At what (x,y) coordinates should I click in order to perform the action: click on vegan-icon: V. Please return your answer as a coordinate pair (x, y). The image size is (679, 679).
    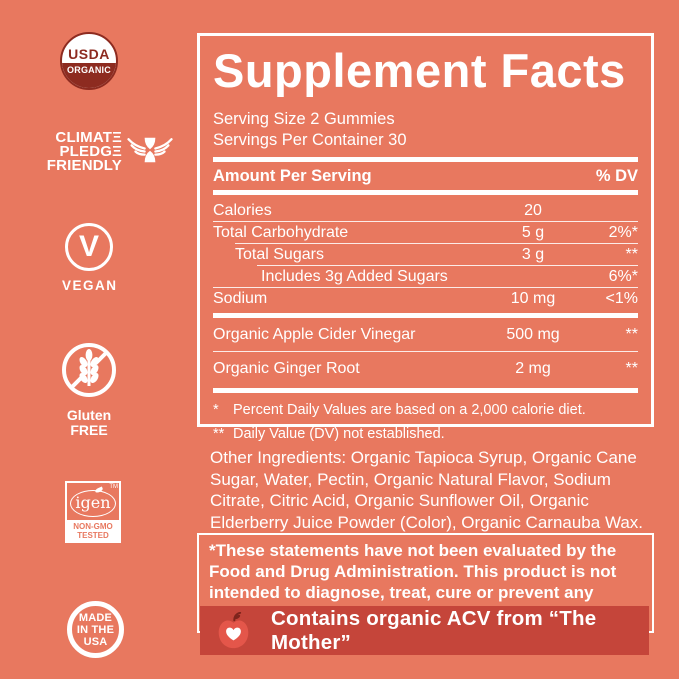
    Looking at the image, I should click on (89, 247).